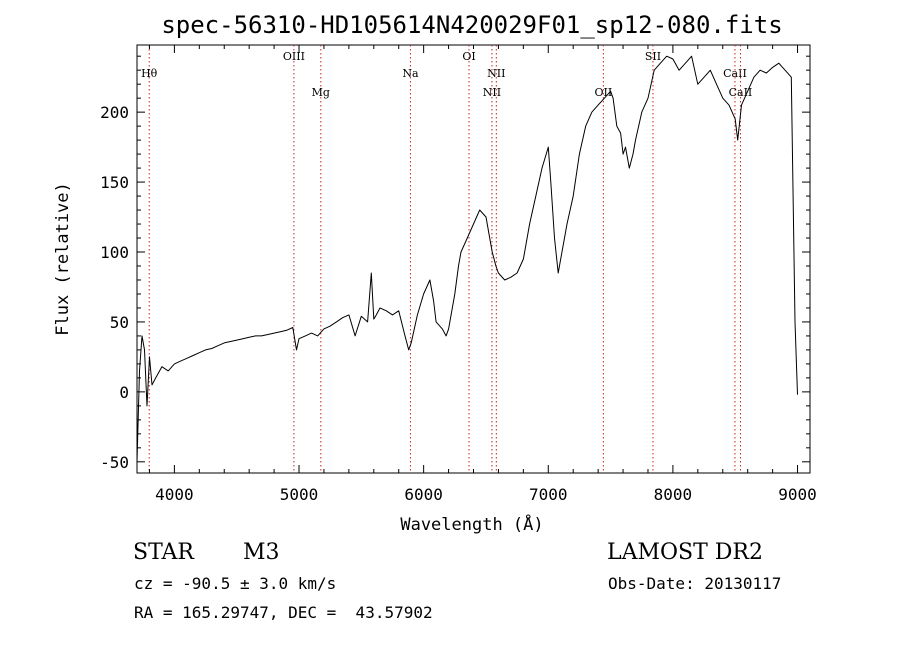 Image resolution: width=900 pixels, height=649 pixels. I want to click on line-marker-label: OII, so click(604, 92).